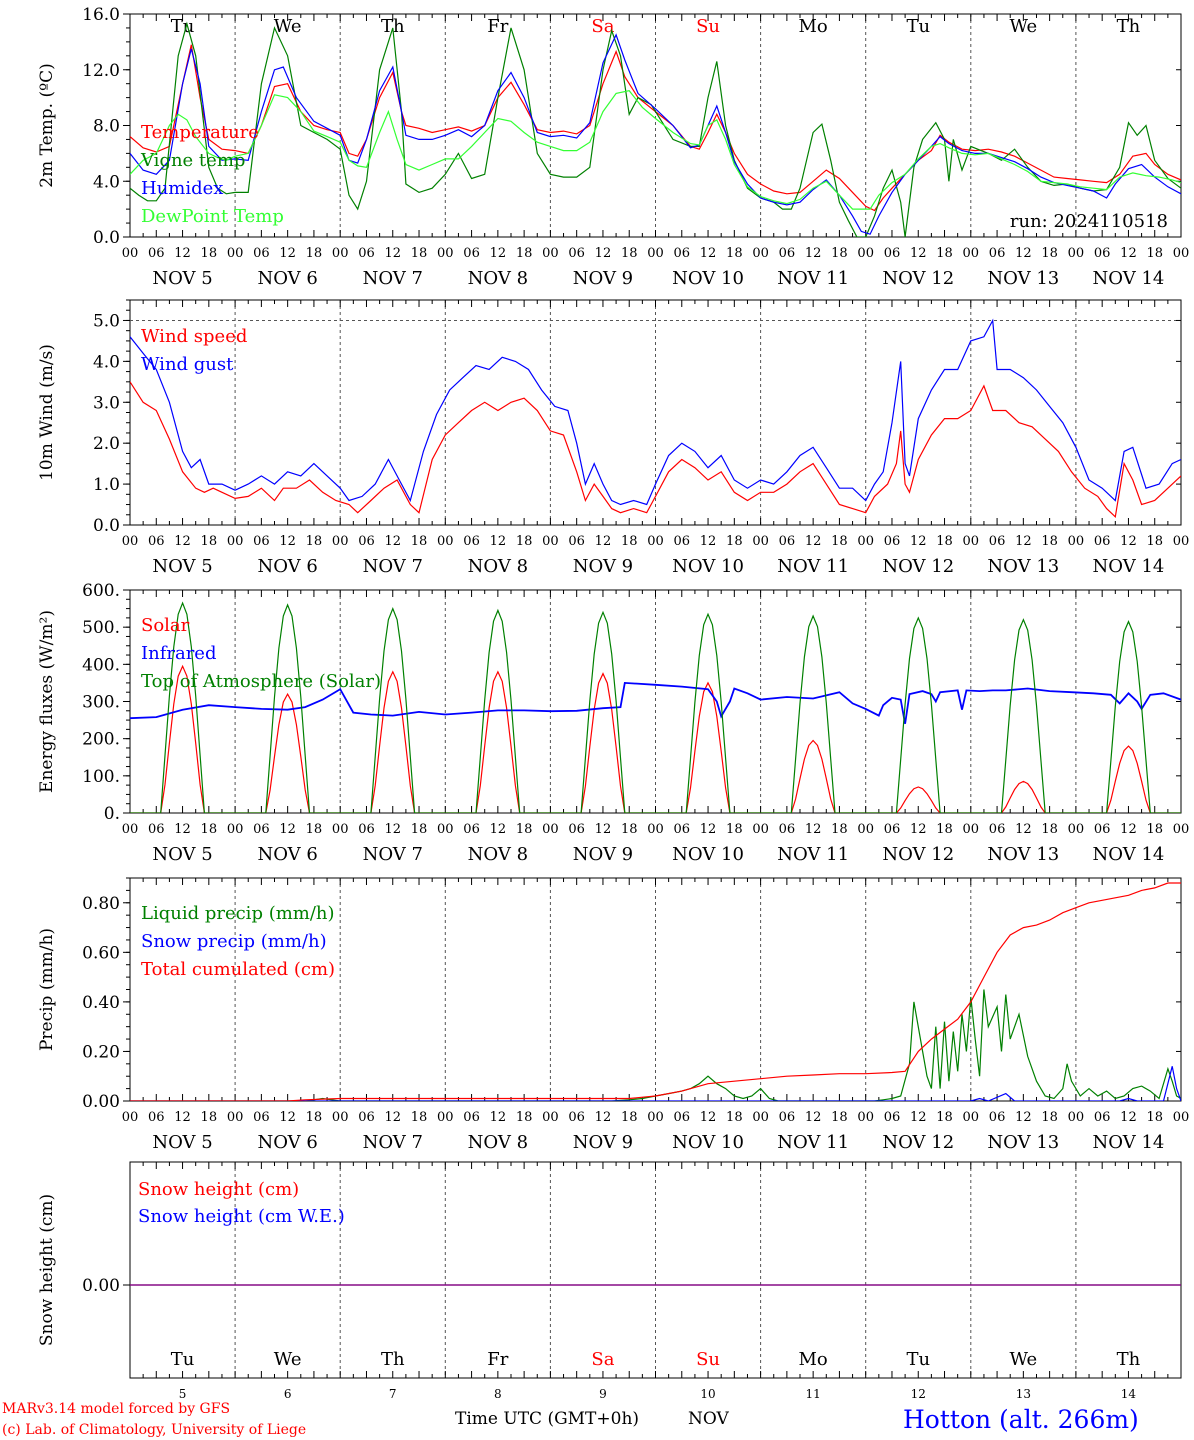 This screenshot has height=1440, width=1194. What do you see at coordinates (187, 364) in the screenshot?
I see `legend-entry: Wind gust` at bounding box center [187, 364].